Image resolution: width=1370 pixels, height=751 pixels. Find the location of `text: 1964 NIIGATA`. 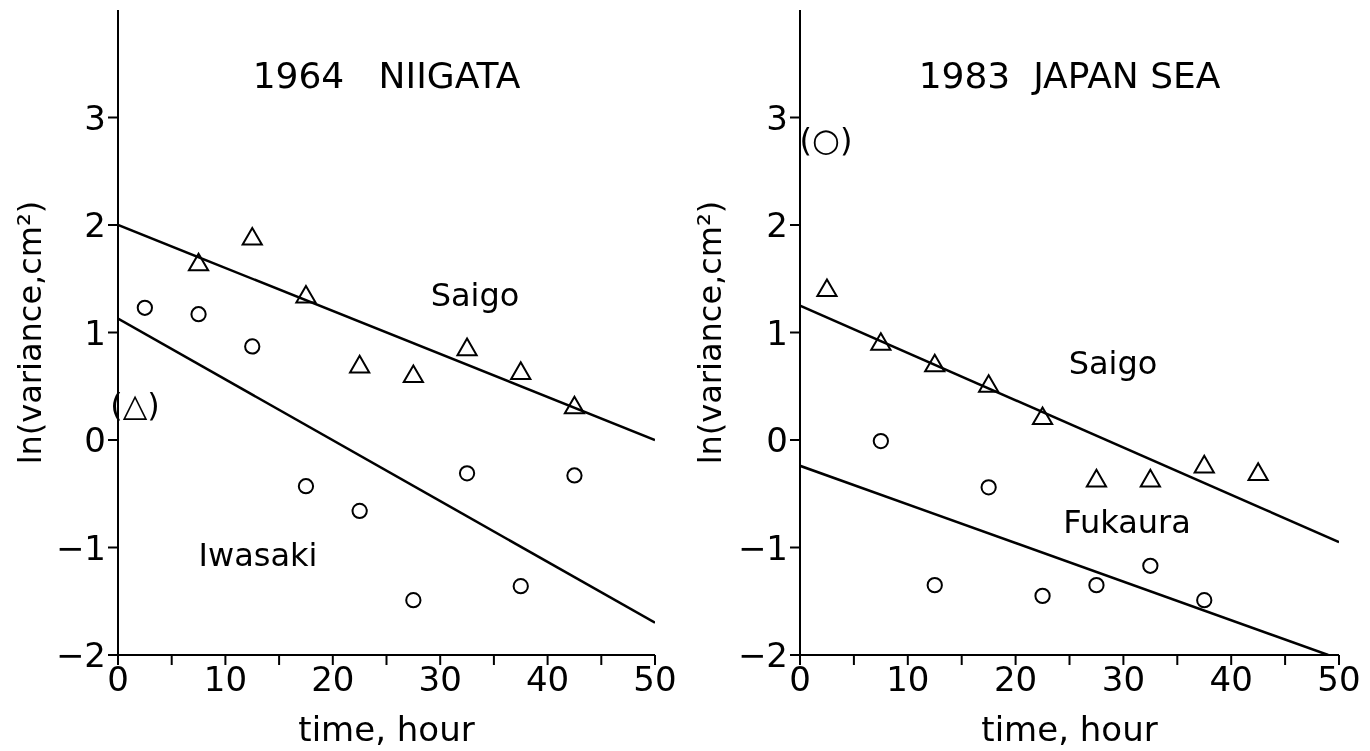

text: 1964 NIIGATA is located at coordinates (386, 75).